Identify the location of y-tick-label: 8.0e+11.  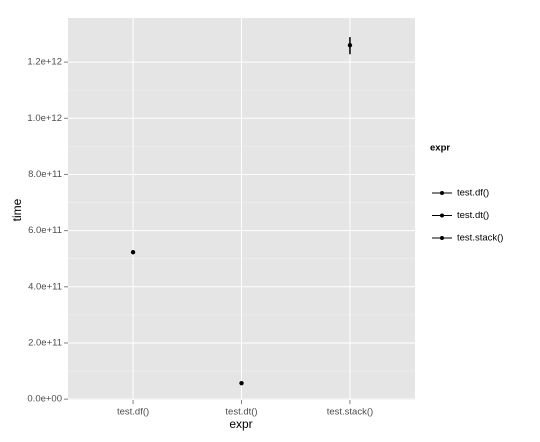
(45, 174).